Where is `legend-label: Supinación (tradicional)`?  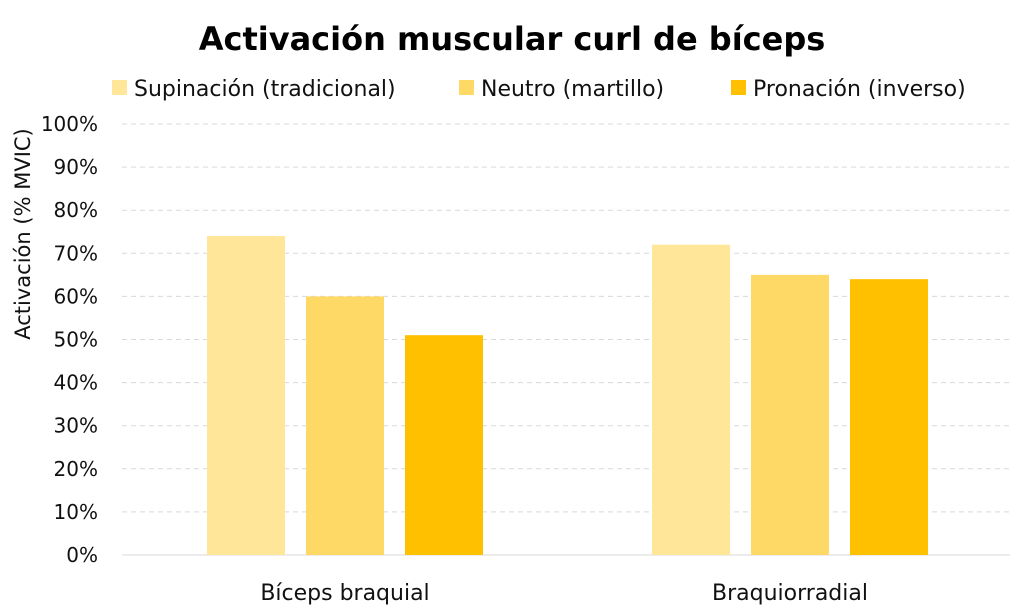
legend-label: Supinación (tradicional) is located at coordinates (265, 89).